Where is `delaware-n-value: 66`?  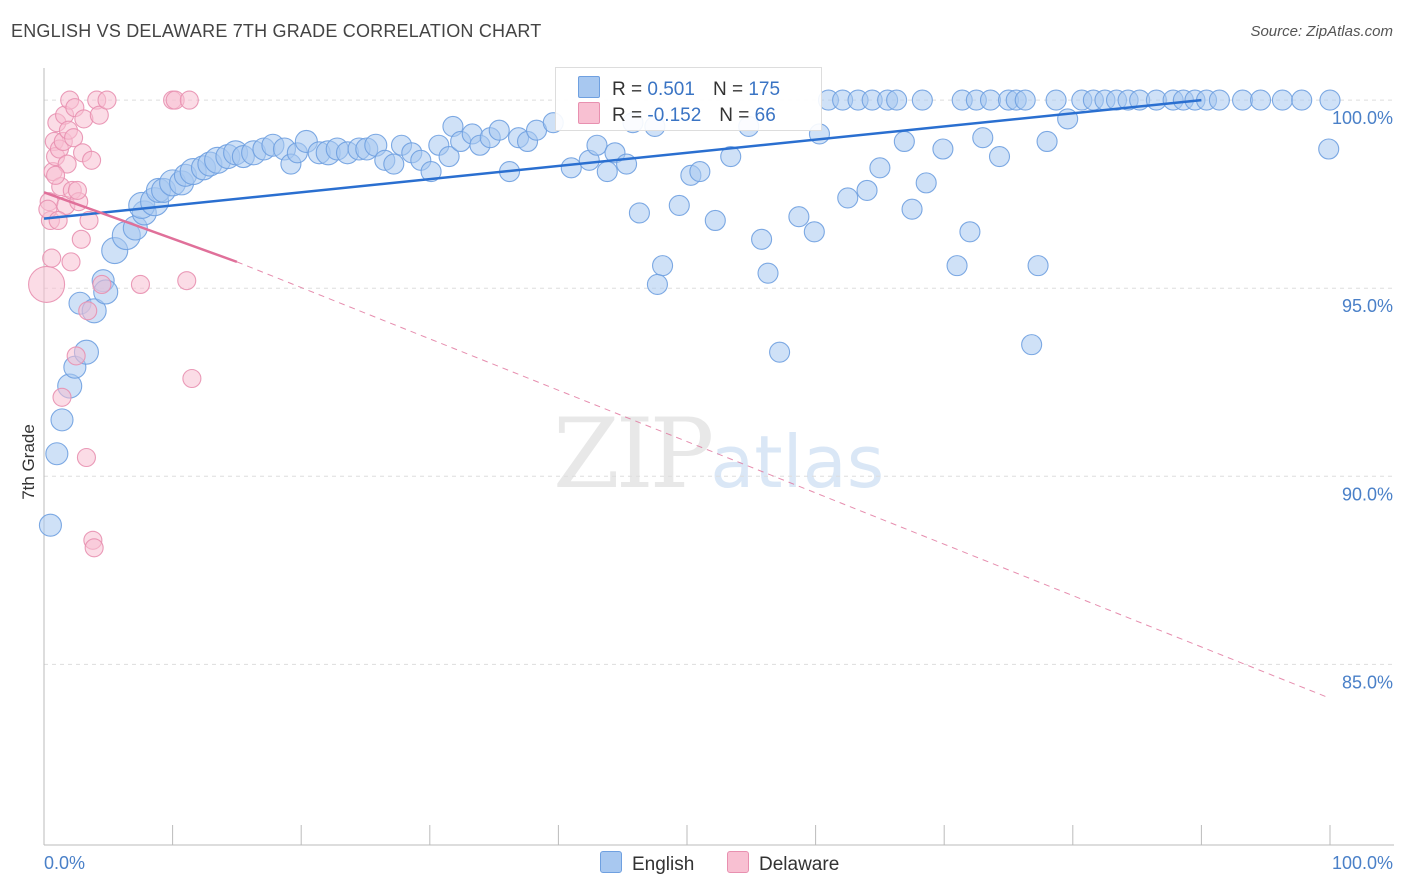 delaware-n-value: 66 is located at coordinates (765, 115).